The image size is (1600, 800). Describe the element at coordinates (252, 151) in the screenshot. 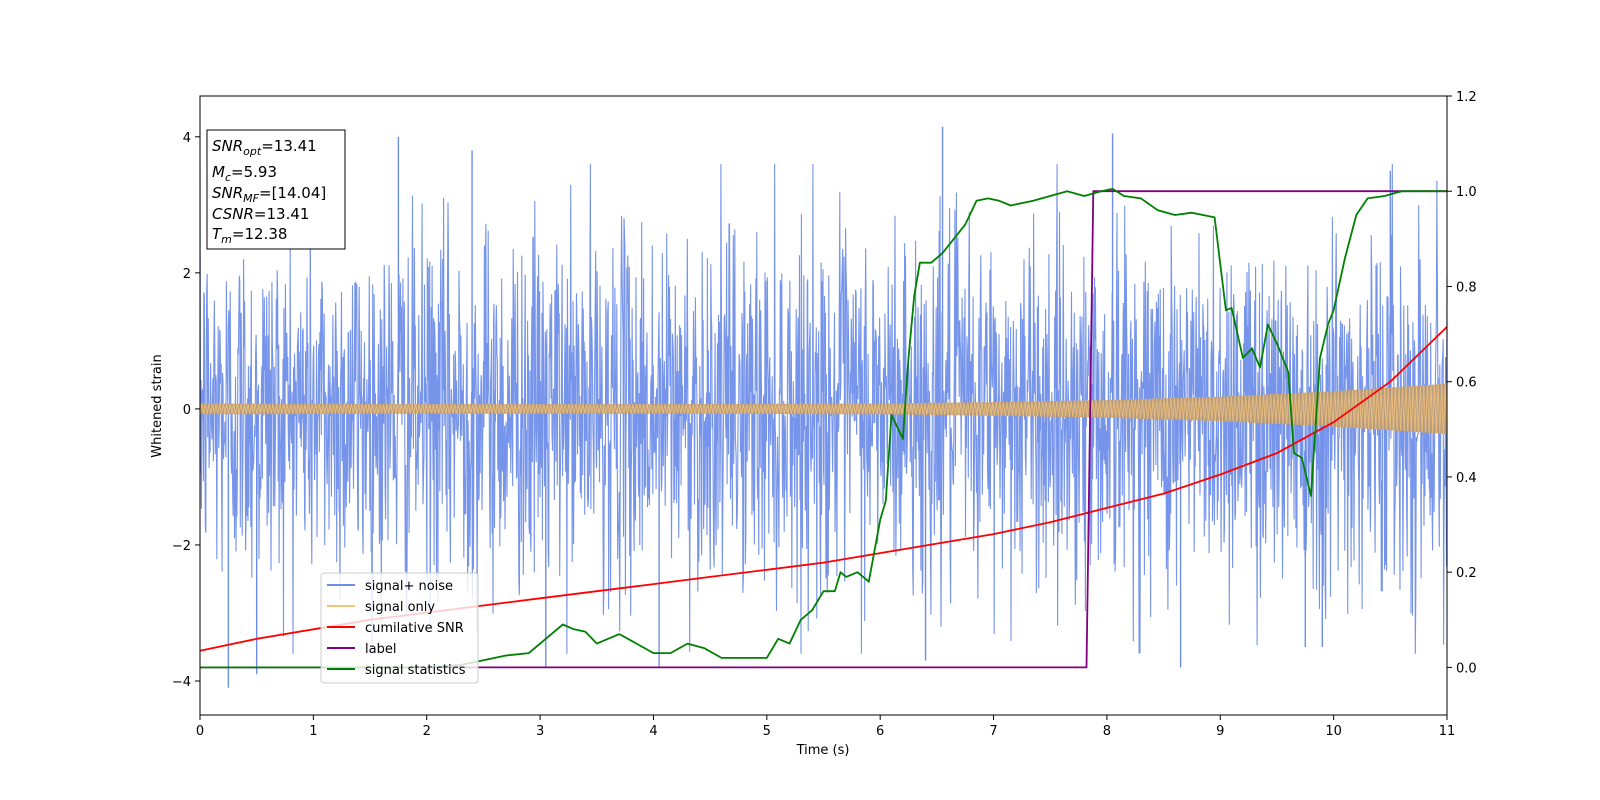

I see `annotation-snr-opt-sub: opt` at that location.